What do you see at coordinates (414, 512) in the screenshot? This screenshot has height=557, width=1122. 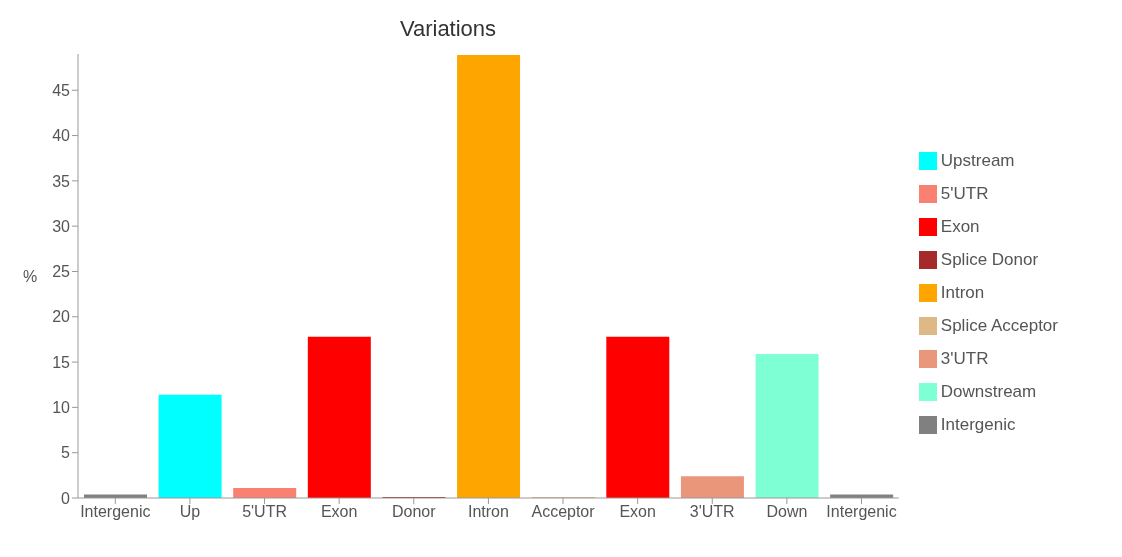 I see `x-tick-label: Donor` at bounding box center [414, 512].